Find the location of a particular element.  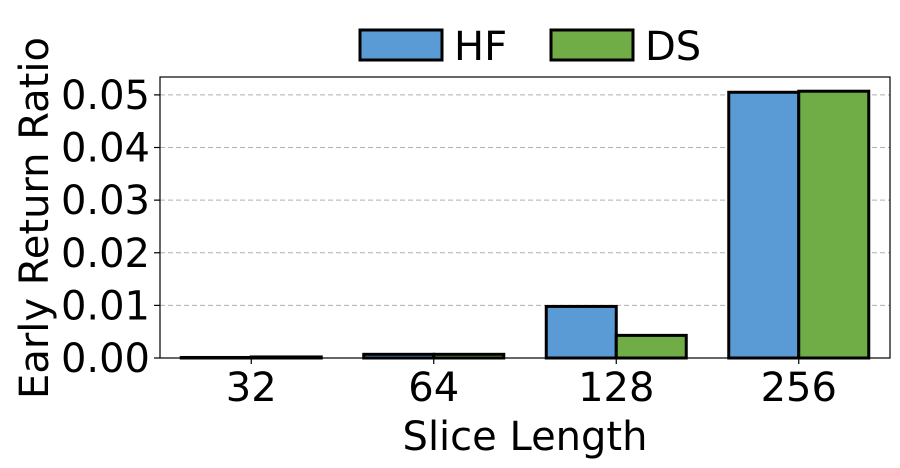

x-tick-labels: 32 64 128 256 is located at coordinates (531, 384).